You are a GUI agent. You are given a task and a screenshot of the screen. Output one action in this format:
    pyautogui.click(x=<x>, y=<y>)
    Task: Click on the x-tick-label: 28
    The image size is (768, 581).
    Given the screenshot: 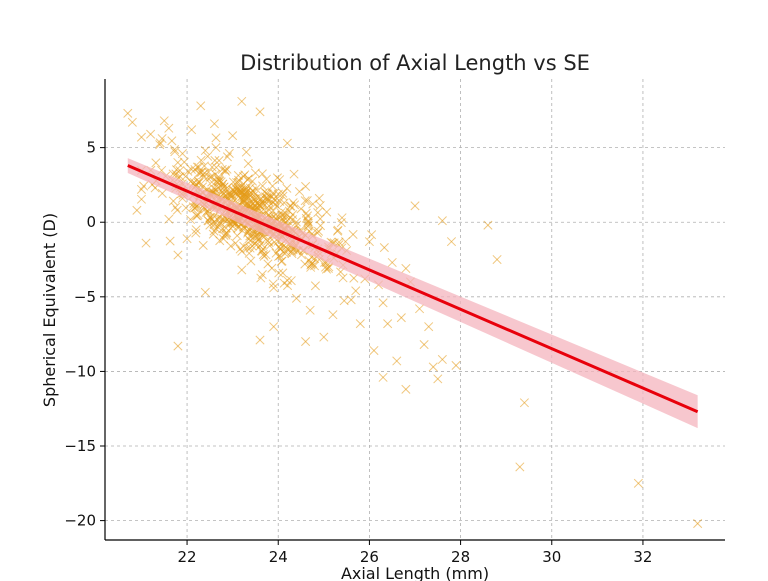 What is the action you would take?
    pyautogui.click(x=460, y=557)
    